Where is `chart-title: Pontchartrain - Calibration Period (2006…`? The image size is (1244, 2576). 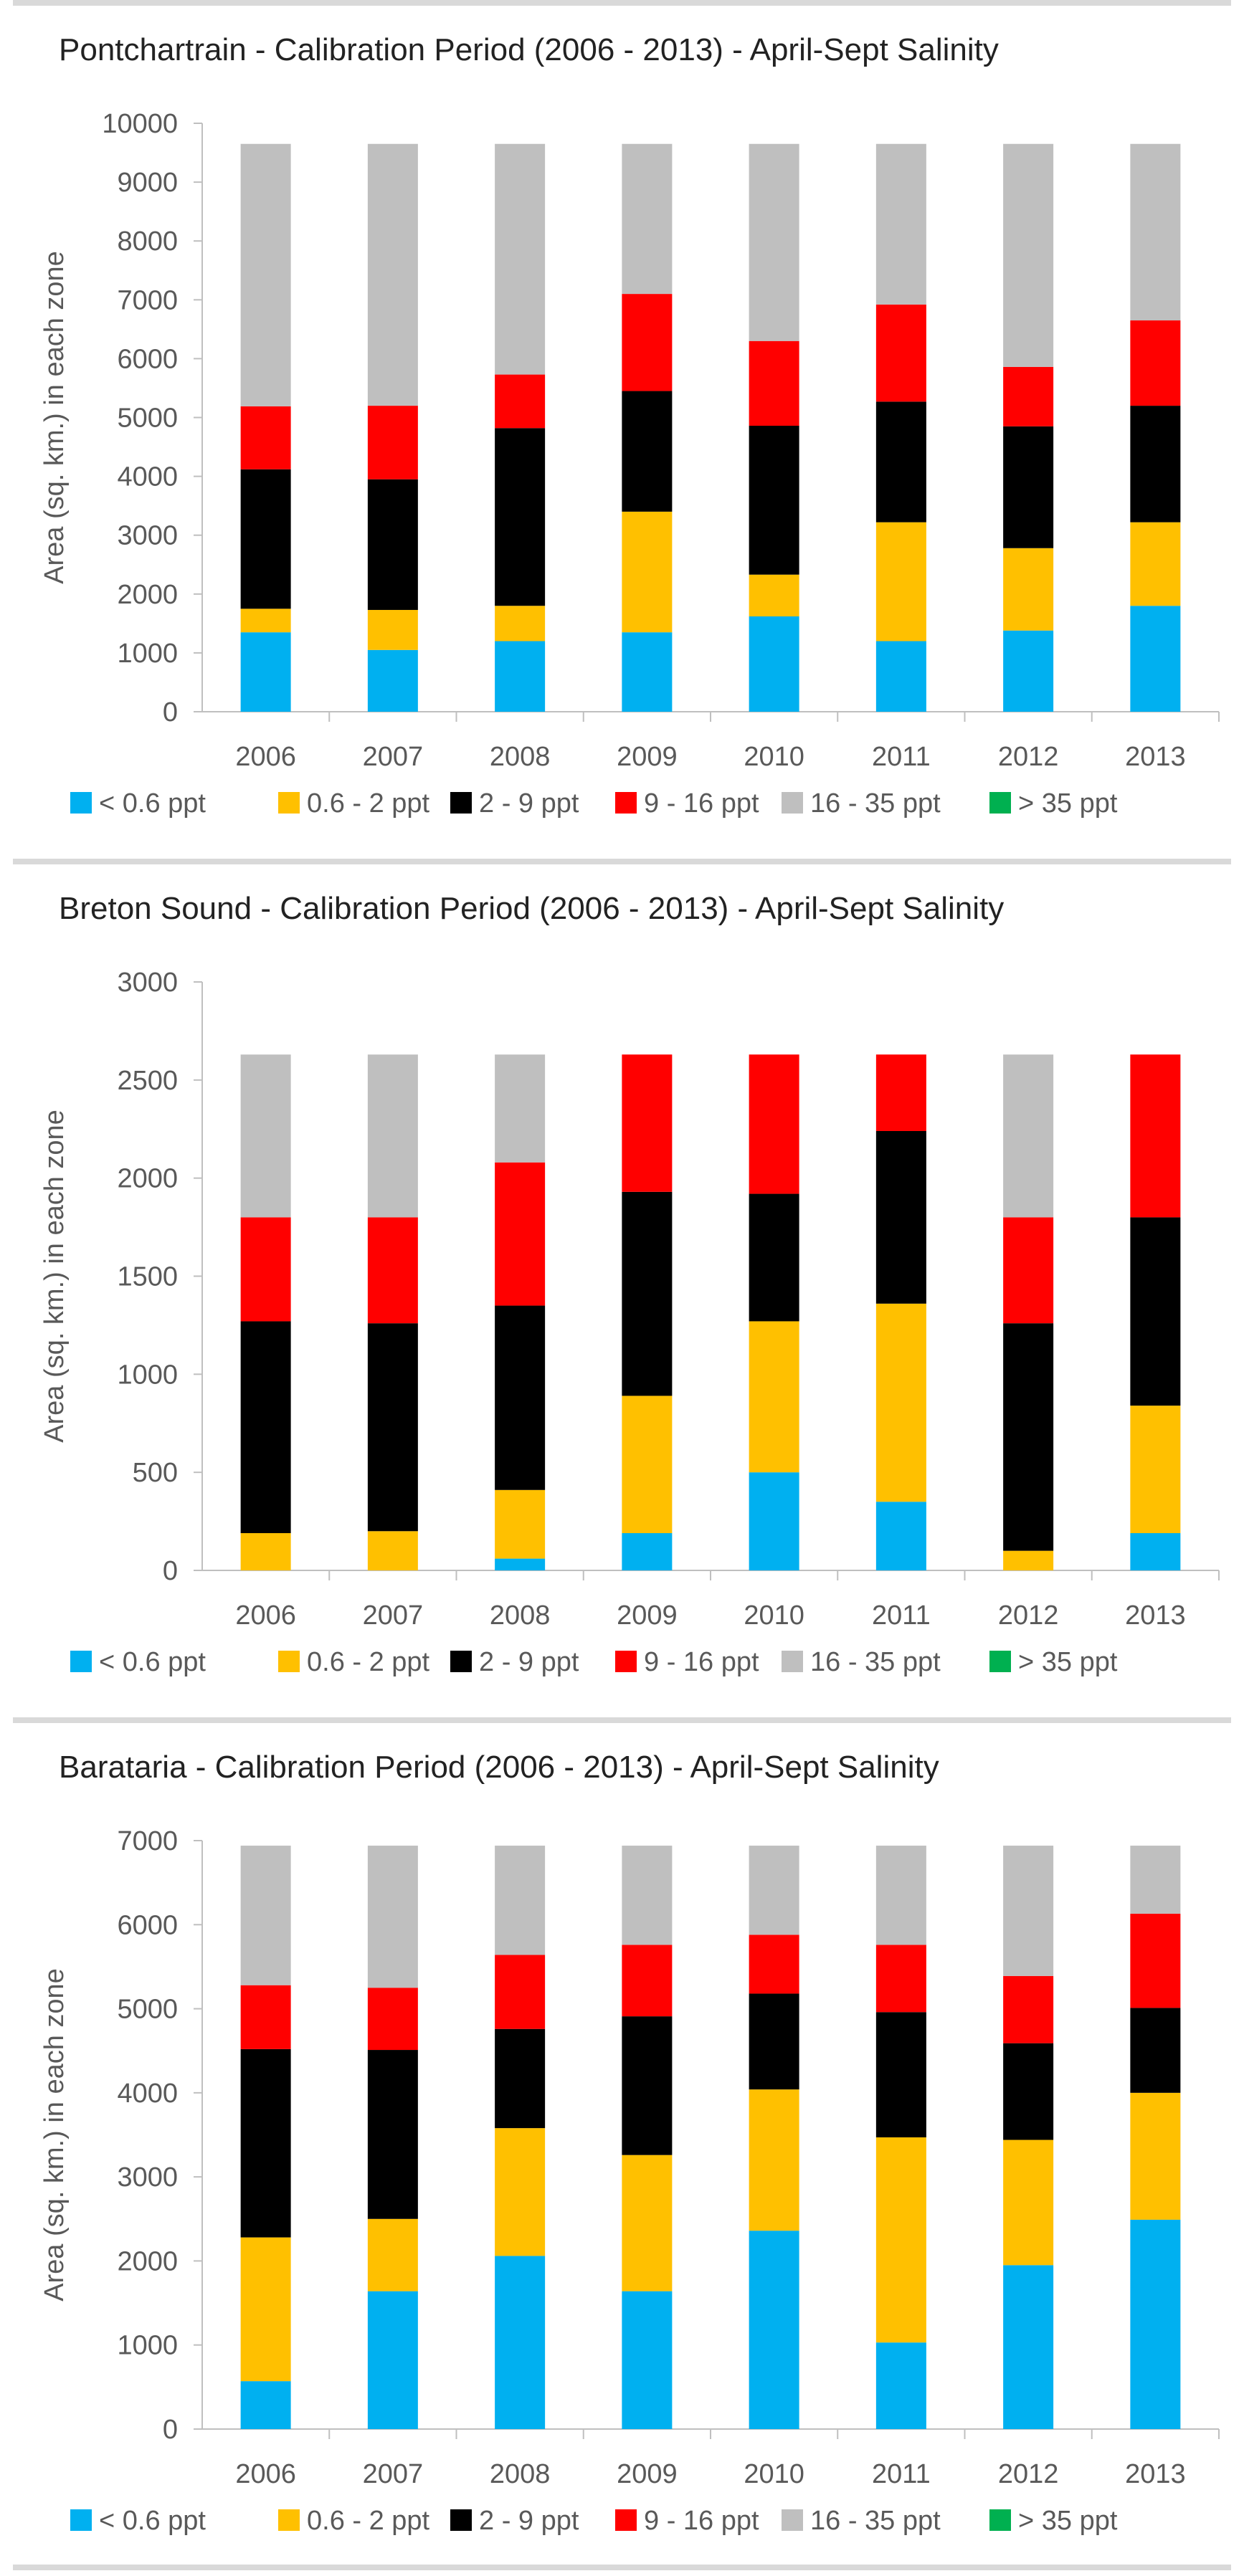
chart-title: Pontchartrain - Calibration Period (2006… is located at coordinates (529, 49).